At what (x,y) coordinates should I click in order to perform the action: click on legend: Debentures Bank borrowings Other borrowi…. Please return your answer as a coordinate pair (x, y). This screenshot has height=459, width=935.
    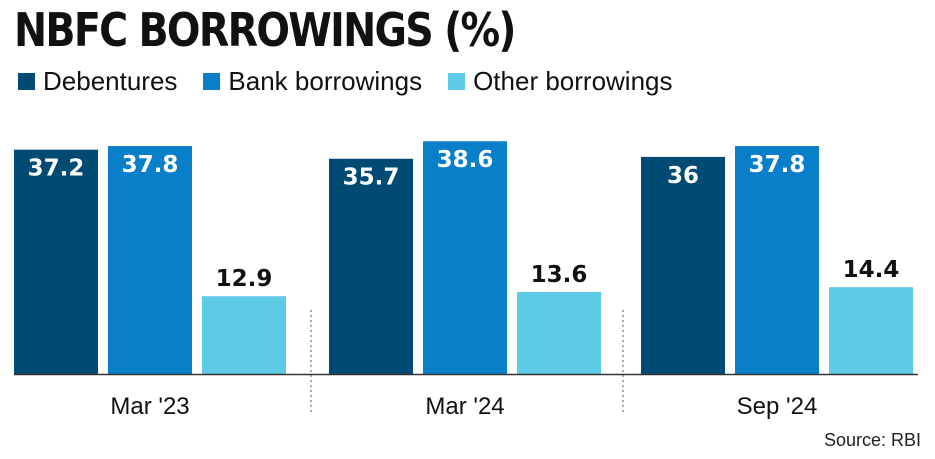
    Looking at the image, I should click on (358, 81).